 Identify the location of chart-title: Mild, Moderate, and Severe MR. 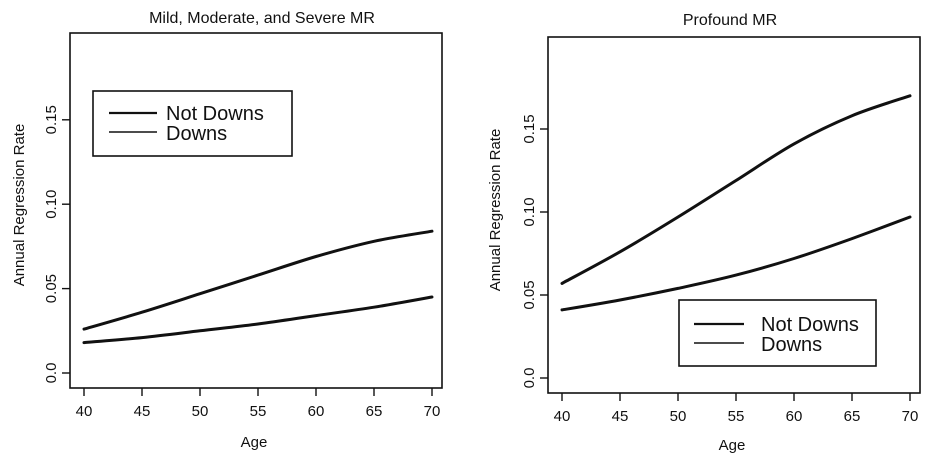
(262, 18).